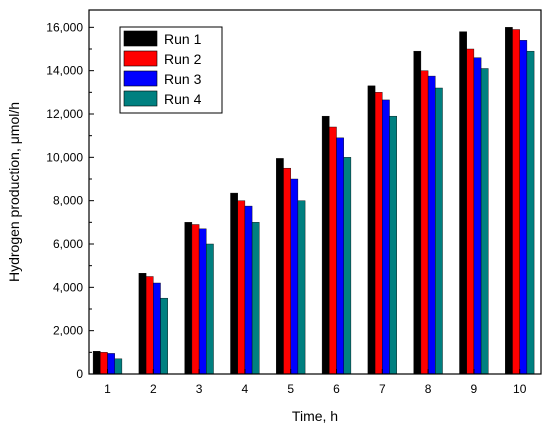 The image size is (550, 434). What do you see at coordinates (183, 39) in the screenshot?
I see `legend-label-run-1: Run 1` at bounding box center [183, 39].